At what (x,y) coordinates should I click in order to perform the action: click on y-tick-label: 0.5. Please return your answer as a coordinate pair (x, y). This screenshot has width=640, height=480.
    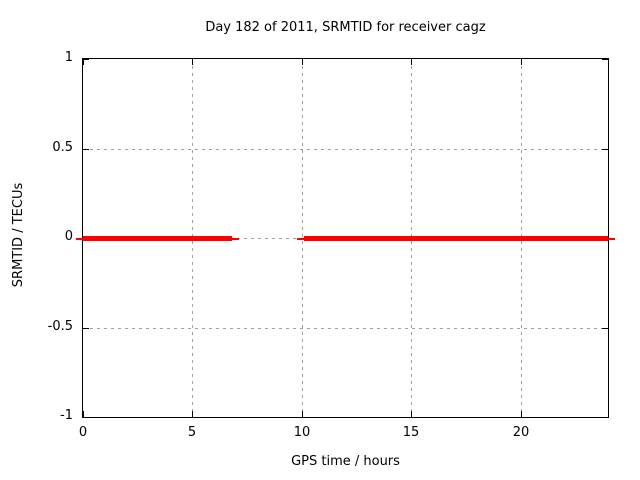
    Looking at the image, I should click on (62, 147).